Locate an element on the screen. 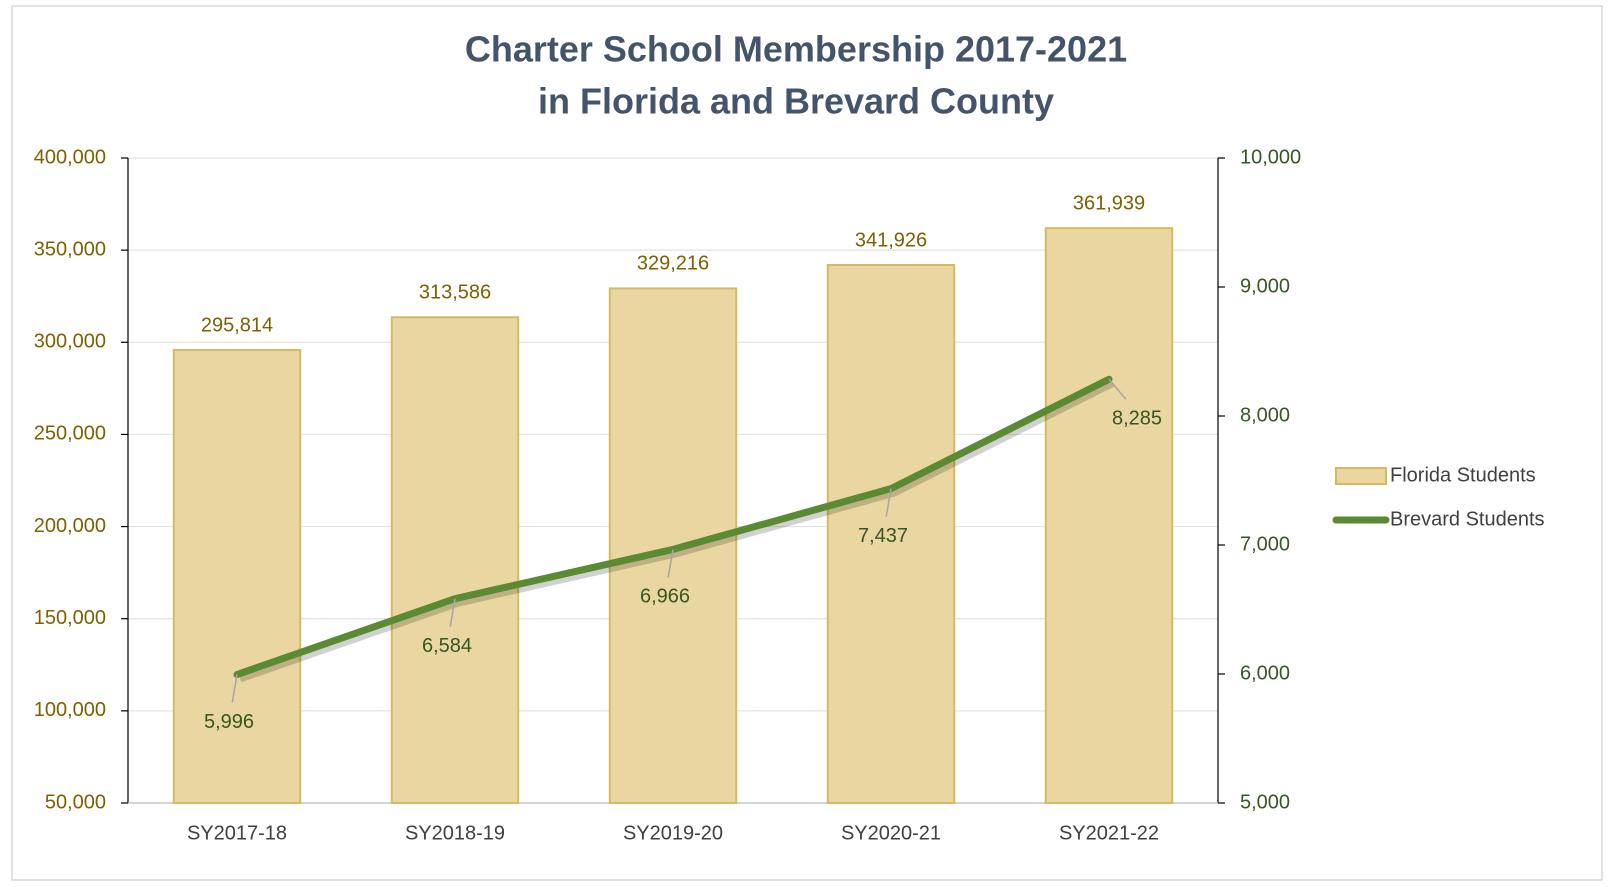 This screenshot has height=887, width=1608. line-value-label: 6,966 is located at coordinates (665, 597).